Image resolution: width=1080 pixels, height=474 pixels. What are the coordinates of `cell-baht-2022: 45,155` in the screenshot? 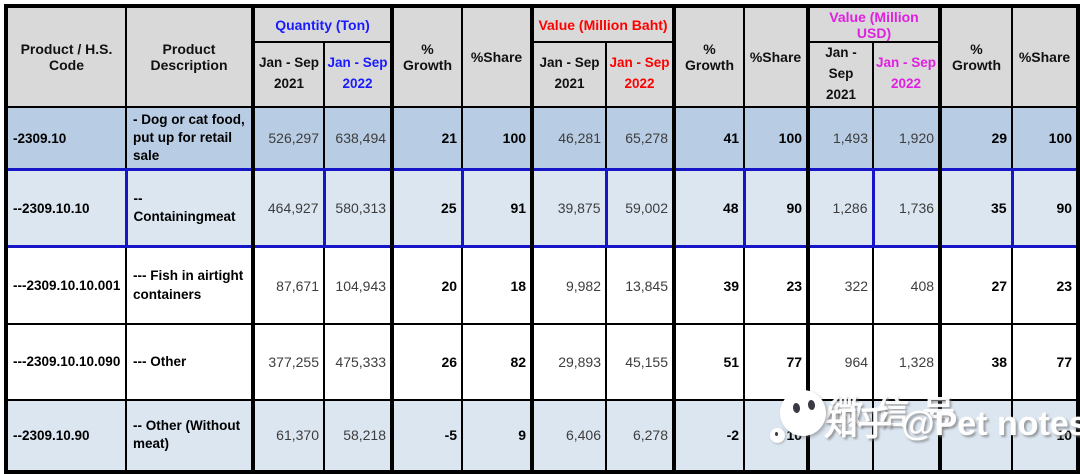 It's located at (640, 361).